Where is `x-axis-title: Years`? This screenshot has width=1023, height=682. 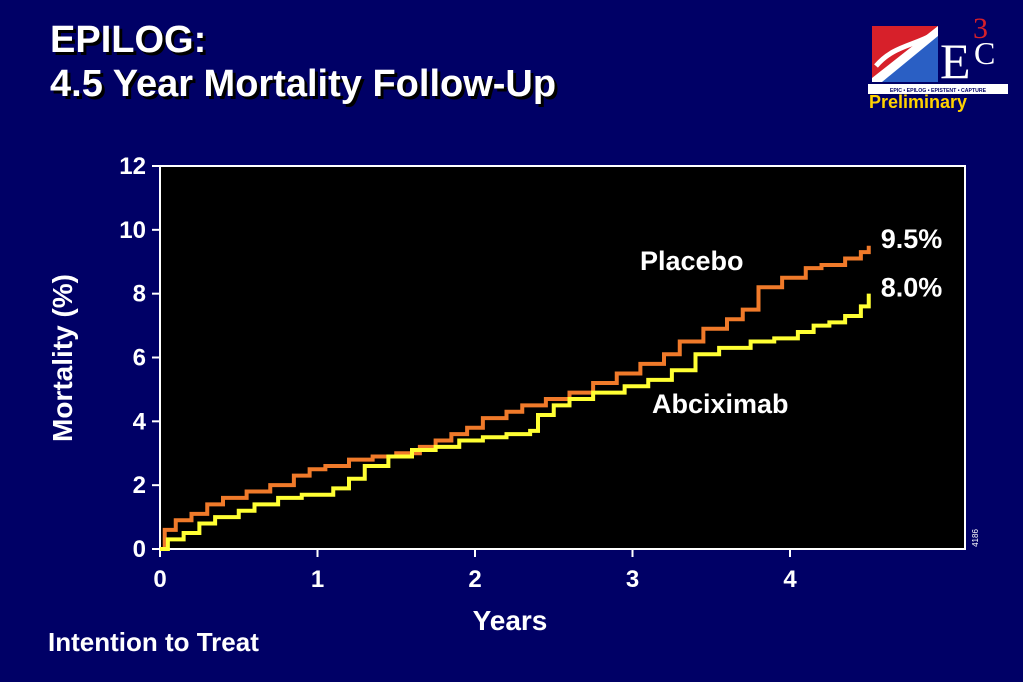 x-axis-title: Years is located at coordinates (510, 620).